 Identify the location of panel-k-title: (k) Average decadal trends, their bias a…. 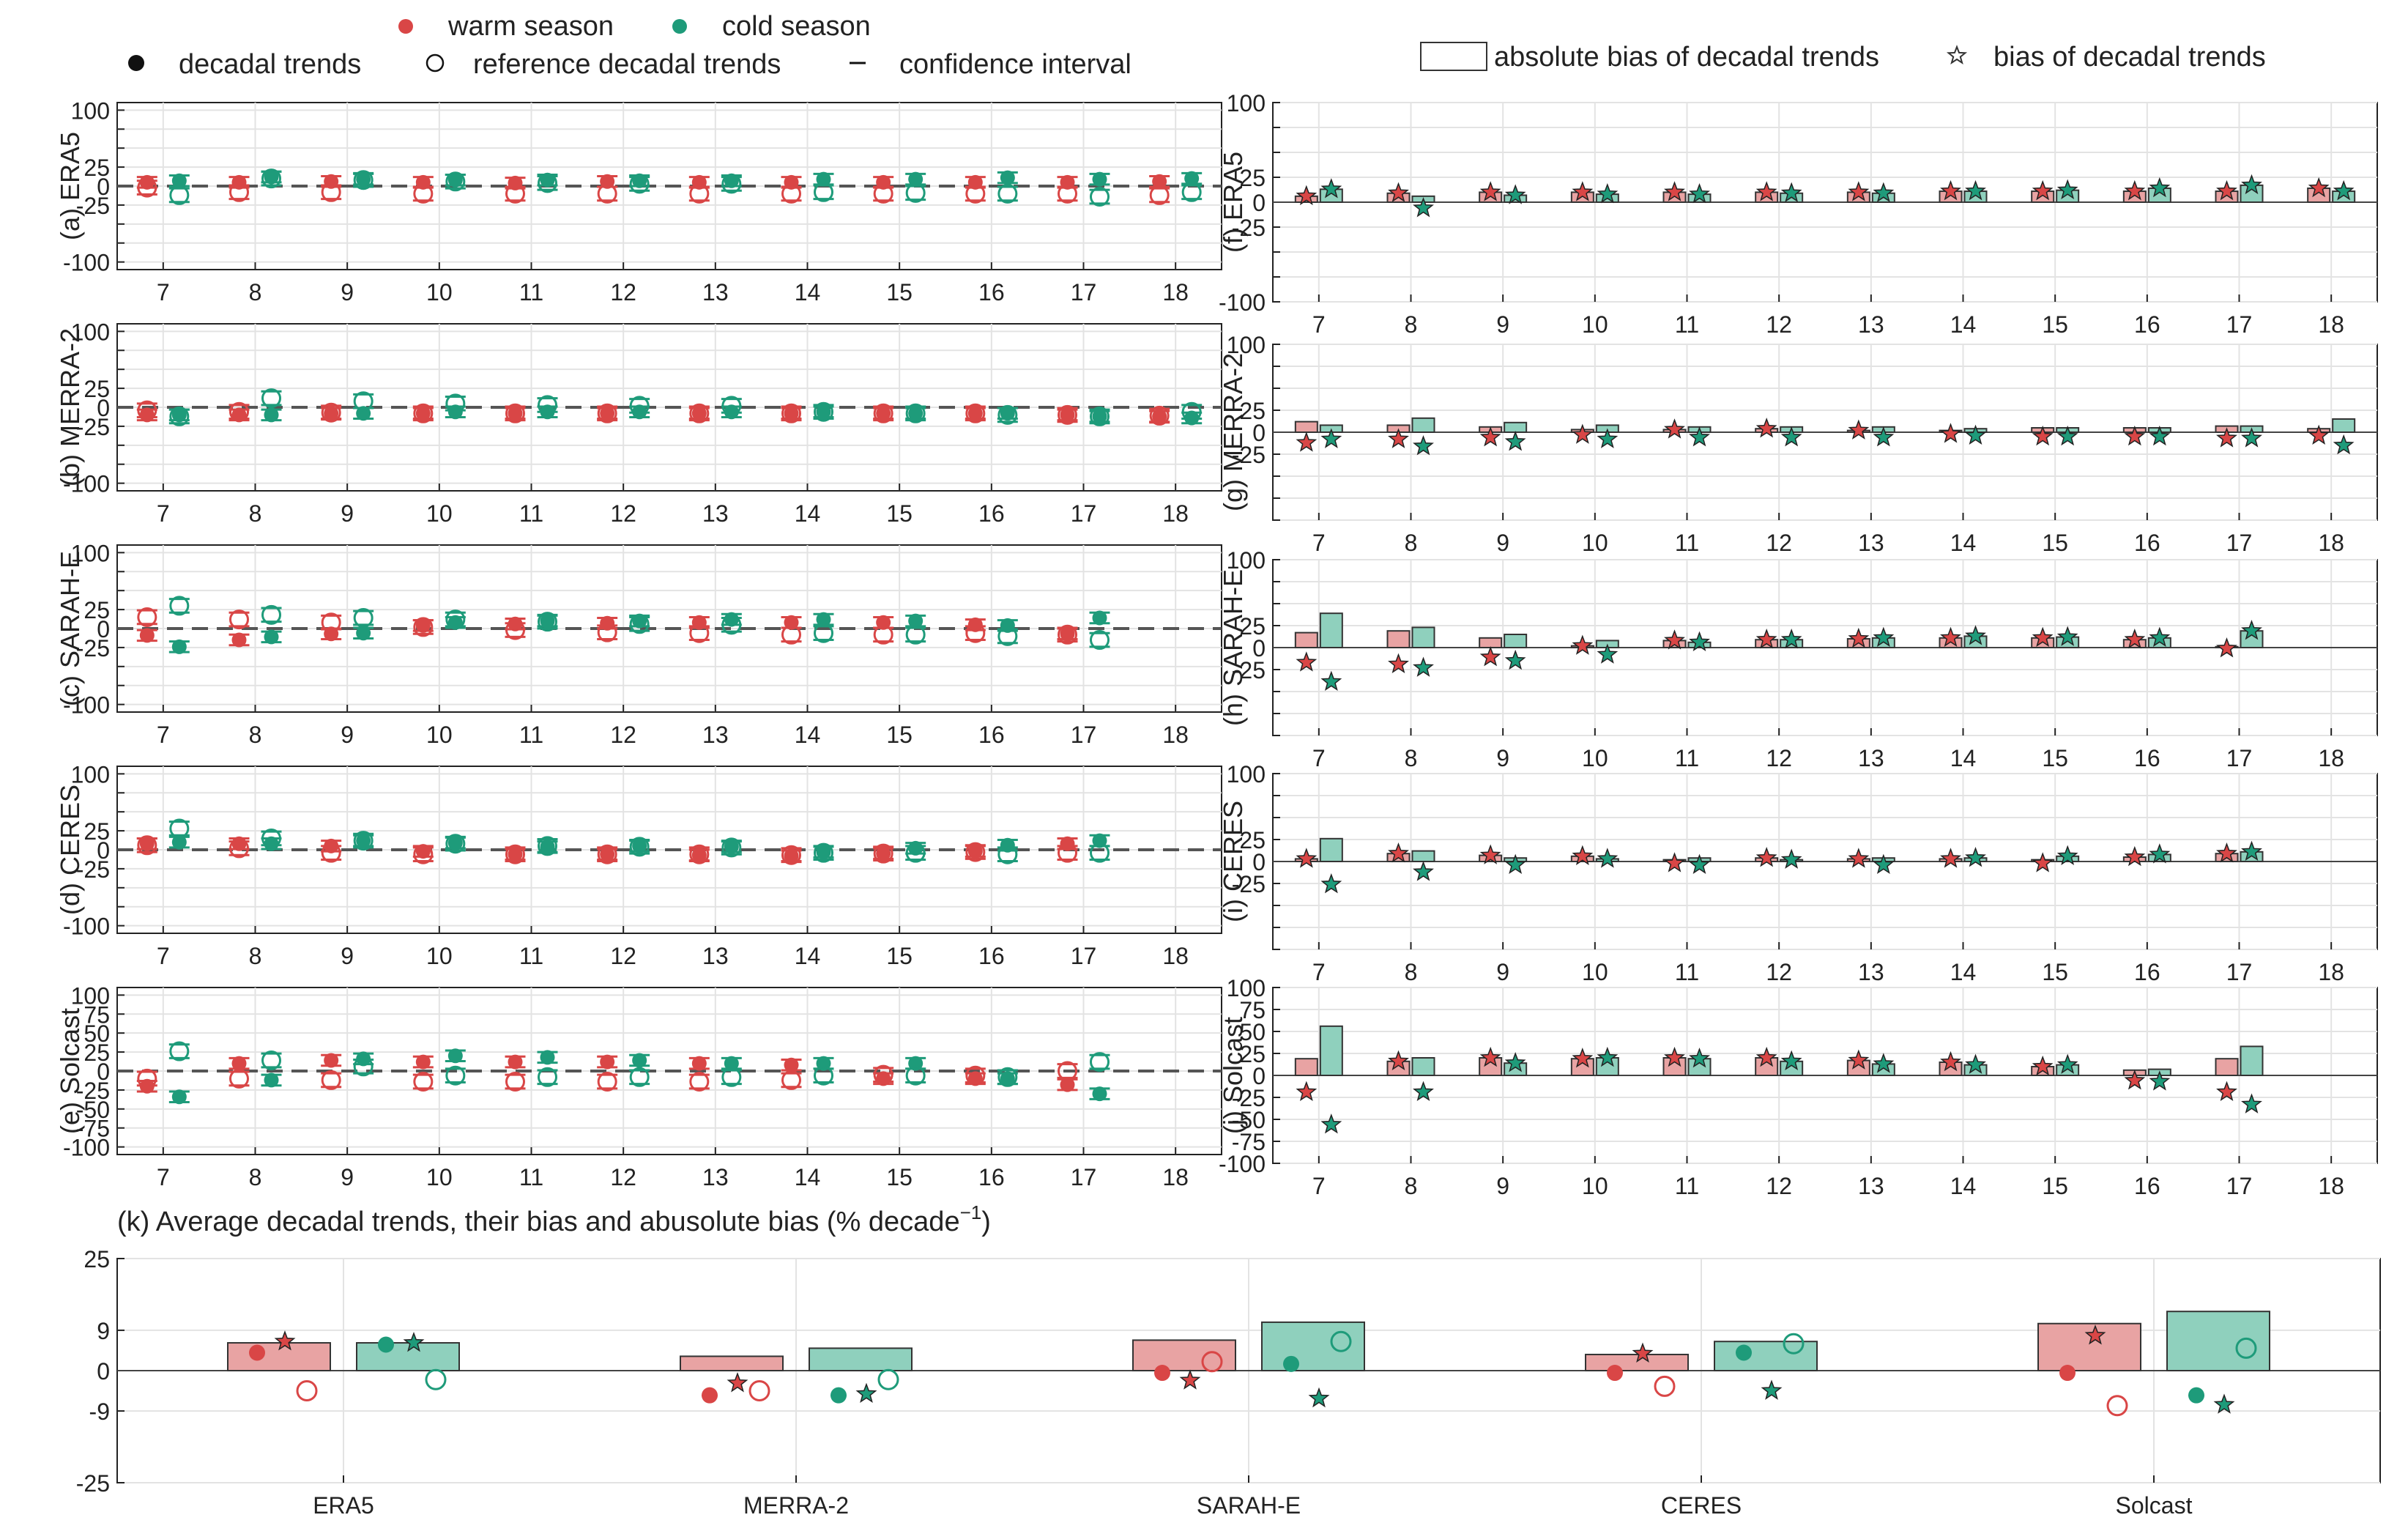
(554, 1219).